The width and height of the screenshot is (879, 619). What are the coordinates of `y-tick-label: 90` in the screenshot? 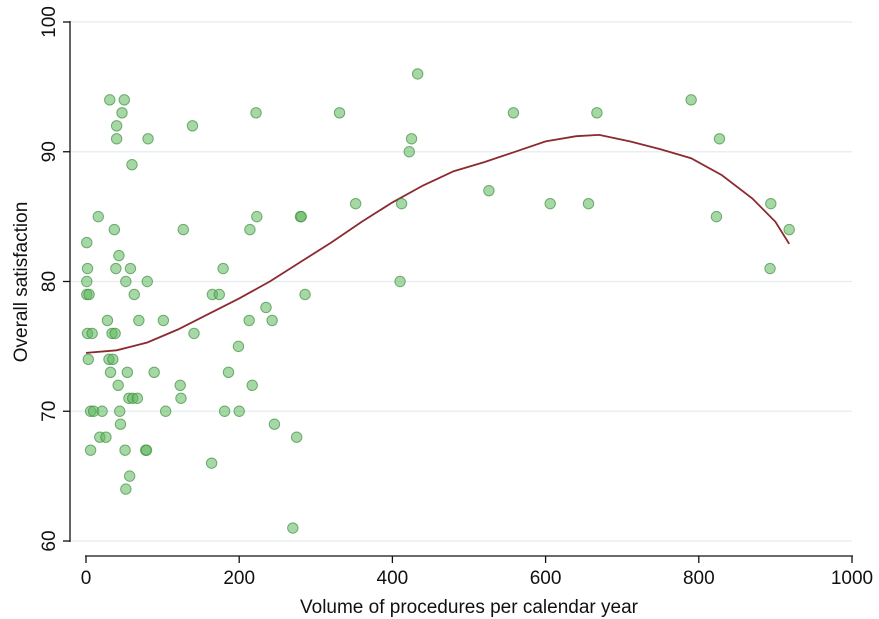 It's located at (49, 151).